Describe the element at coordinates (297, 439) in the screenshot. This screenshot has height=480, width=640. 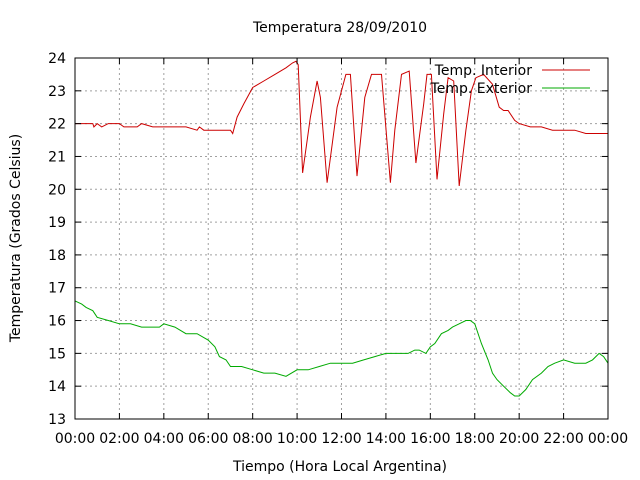
I see `x-tick-label: 10:00` at that location.